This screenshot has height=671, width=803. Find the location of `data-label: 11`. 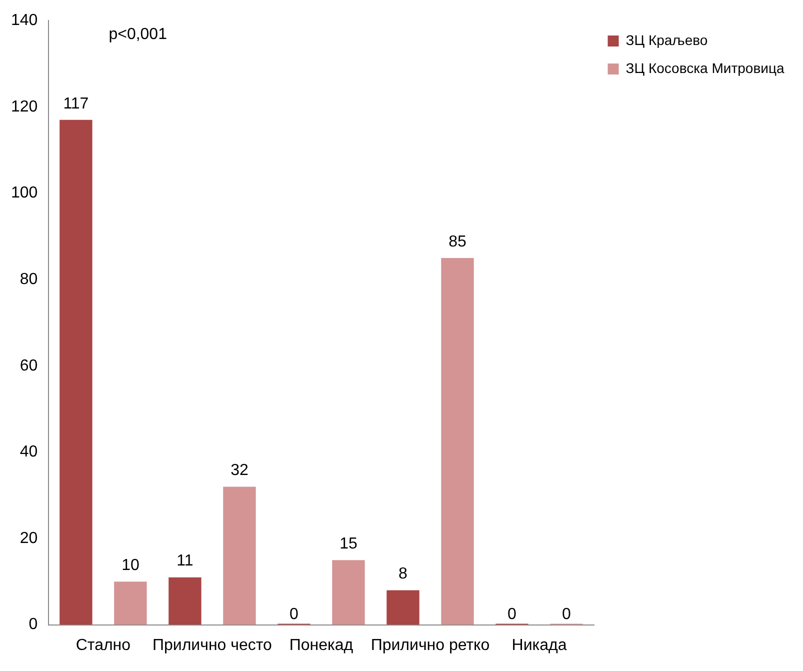

data-label: 11 is located at coordinates (185, 561).